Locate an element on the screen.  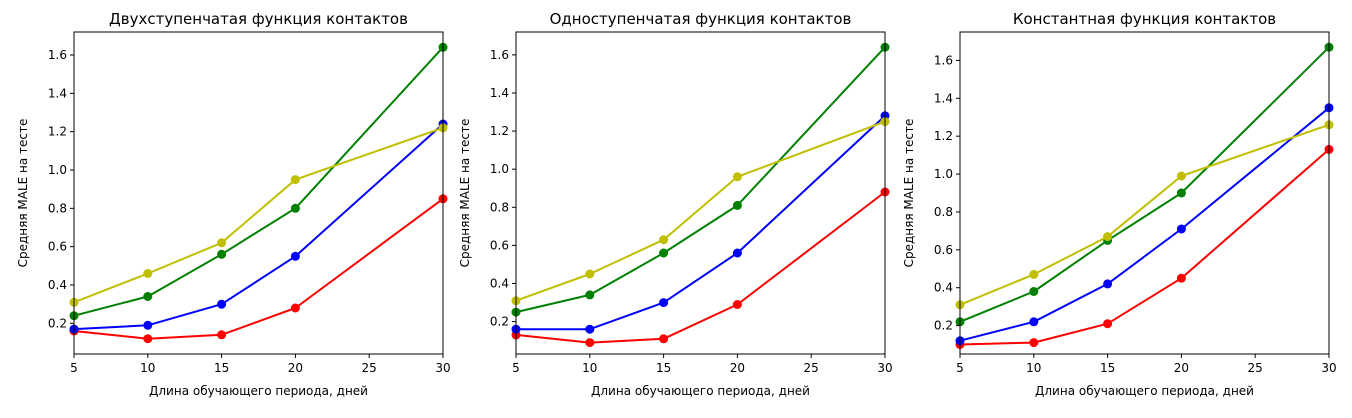
chart-title: Двухступенчатая функция контактов is located at coordinates (258, 19).